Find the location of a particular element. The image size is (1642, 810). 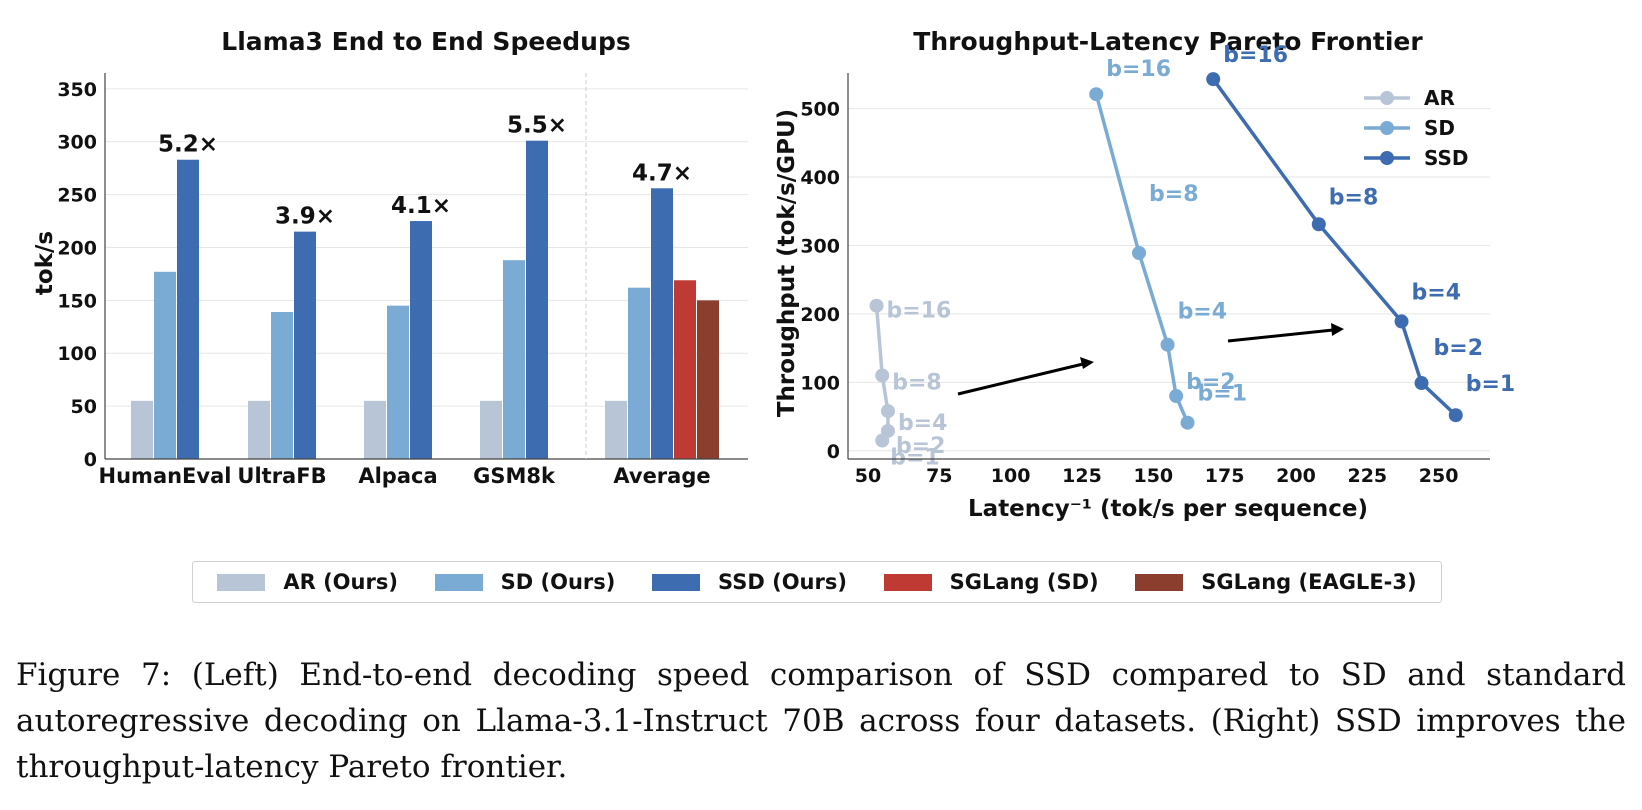

legend-item: SGLang (SD) is located at coordinates (991, 582).